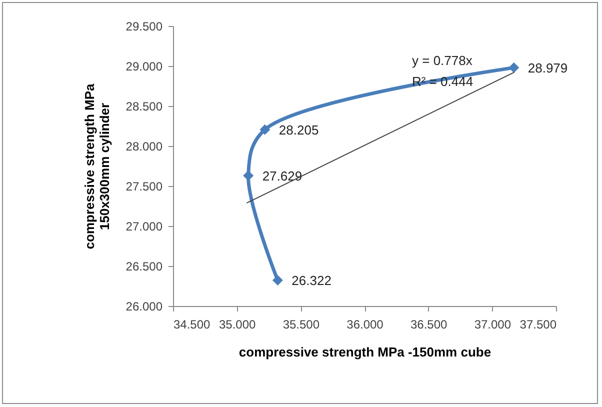  Describe the element at coordinates (298, 130) in the screenshot. I see `data-label: 28.205` at that location.